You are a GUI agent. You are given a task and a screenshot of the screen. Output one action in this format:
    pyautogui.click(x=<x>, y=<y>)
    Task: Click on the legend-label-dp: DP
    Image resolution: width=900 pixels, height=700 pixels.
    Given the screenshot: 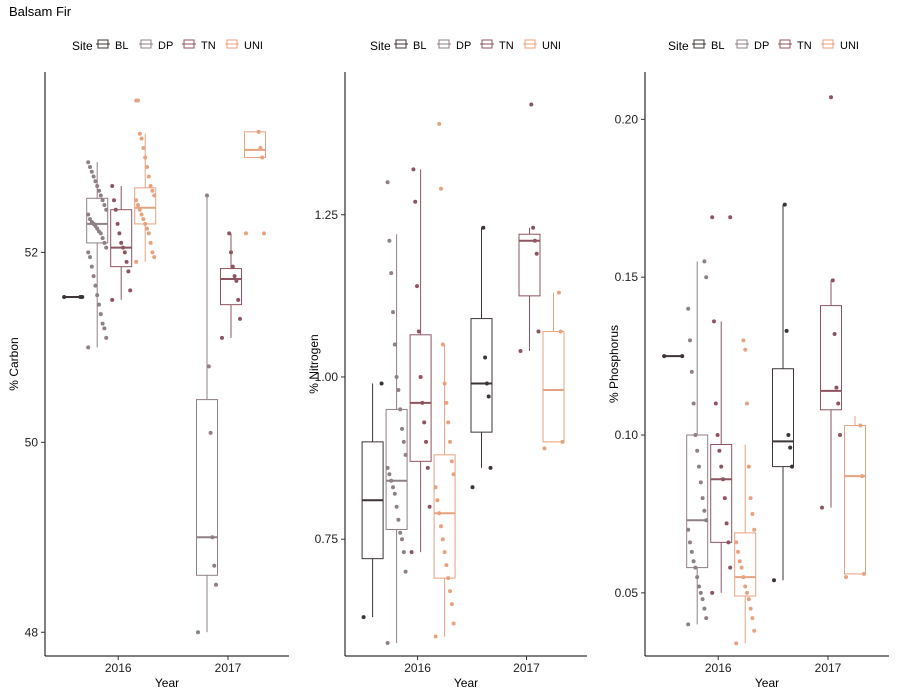 What is the action you would take?
    pyautogui.click(x=463, y=46)
    